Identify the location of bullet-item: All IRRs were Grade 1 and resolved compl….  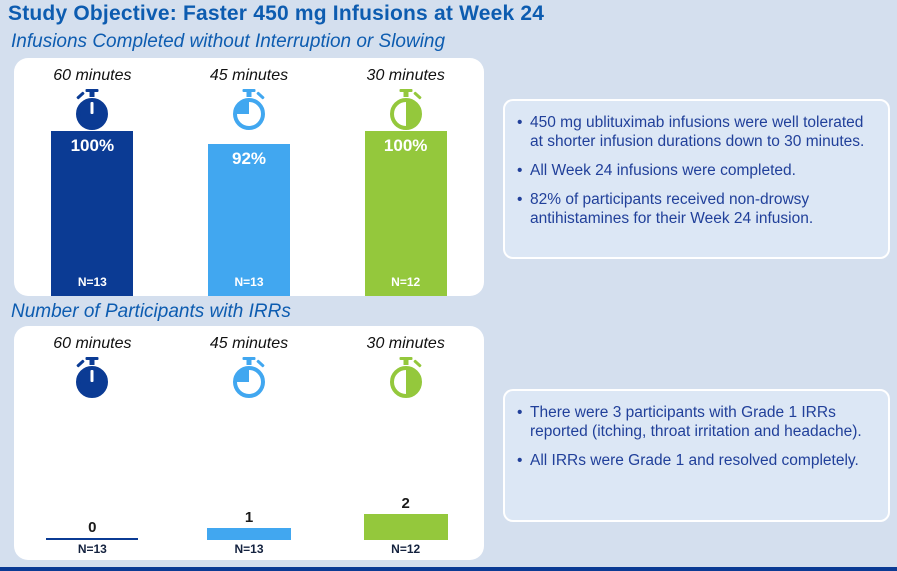
(696, 461).